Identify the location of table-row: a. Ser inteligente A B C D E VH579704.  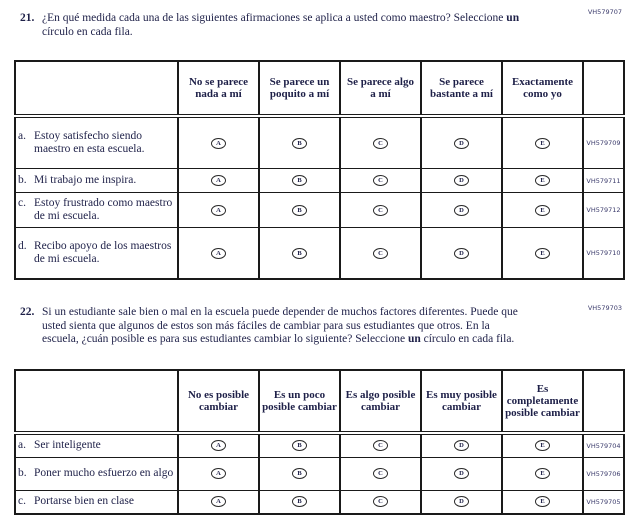
(319, 444).